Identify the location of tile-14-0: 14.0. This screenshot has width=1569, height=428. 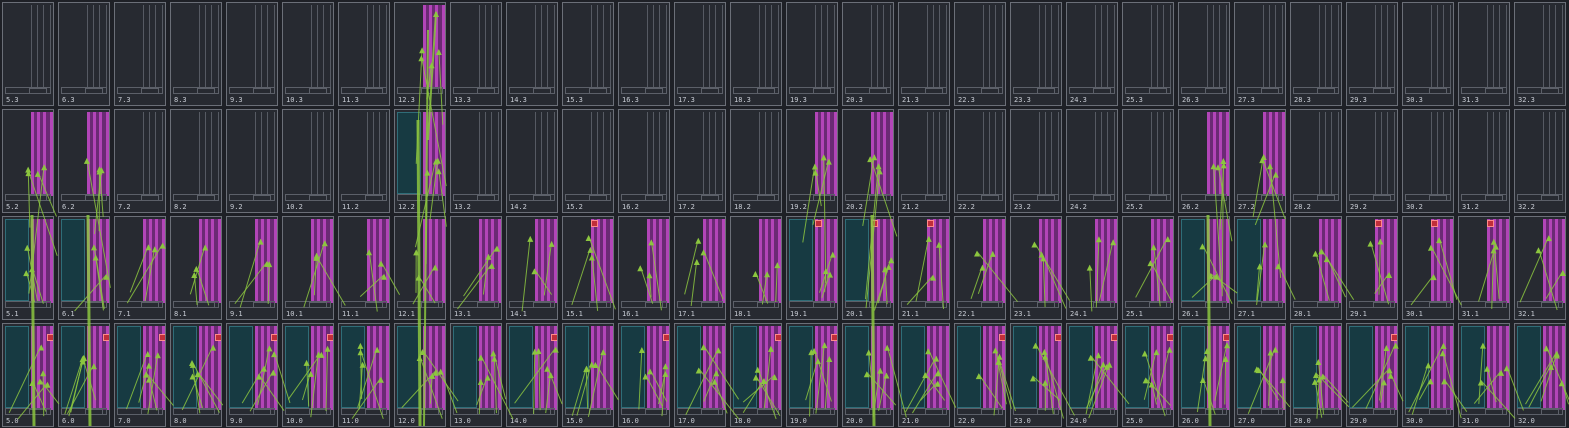
(532, 375).